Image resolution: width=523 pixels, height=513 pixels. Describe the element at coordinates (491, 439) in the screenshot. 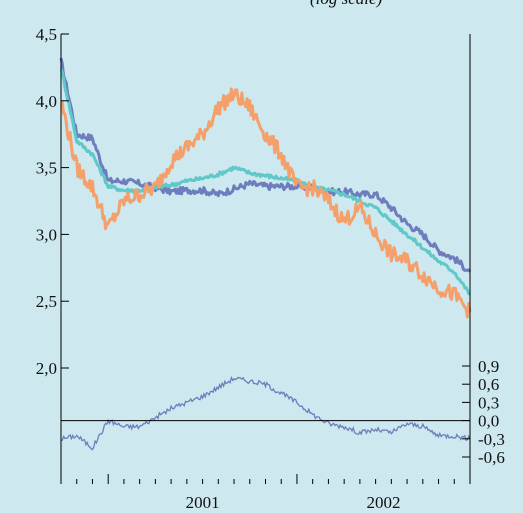

I see `right-y-tick-label: -0,3` at that location.